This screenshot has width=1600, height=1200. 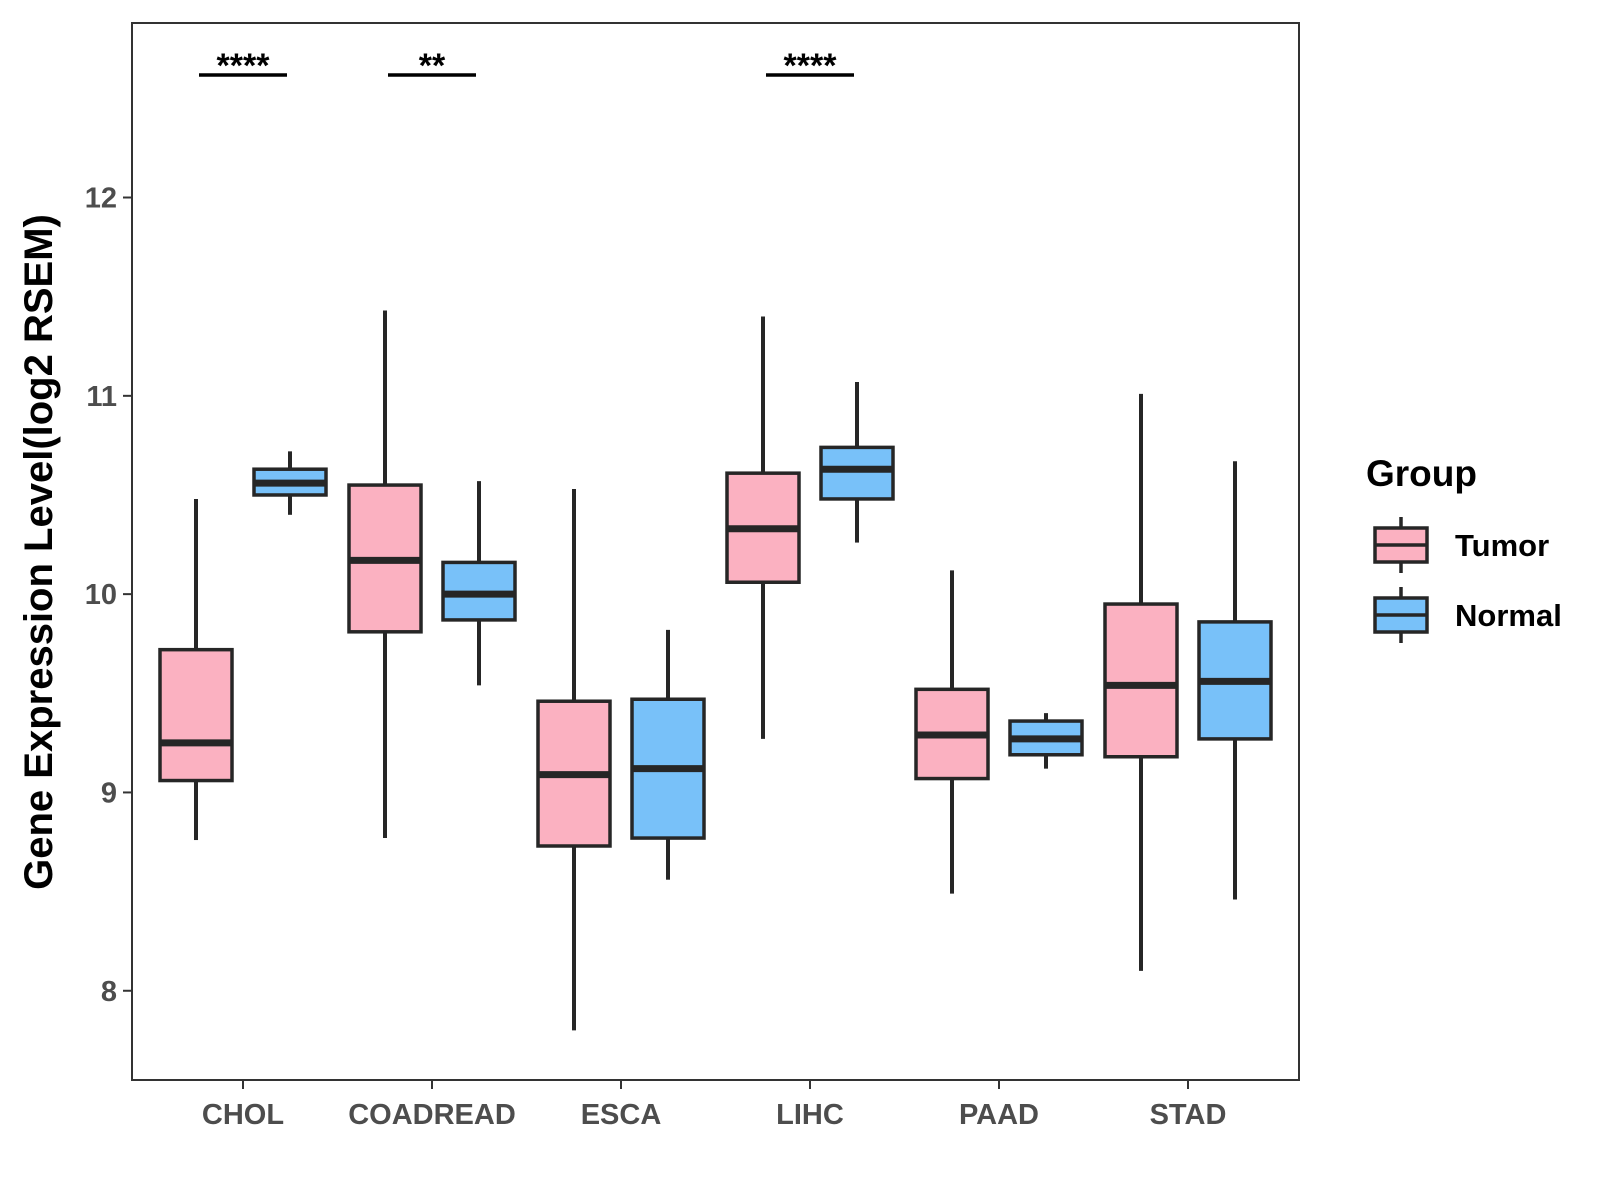 What do you see at coordinates (101, 397) in the screenshot?
I see `y-tick-label: 11` at bounding box center [101, 397].